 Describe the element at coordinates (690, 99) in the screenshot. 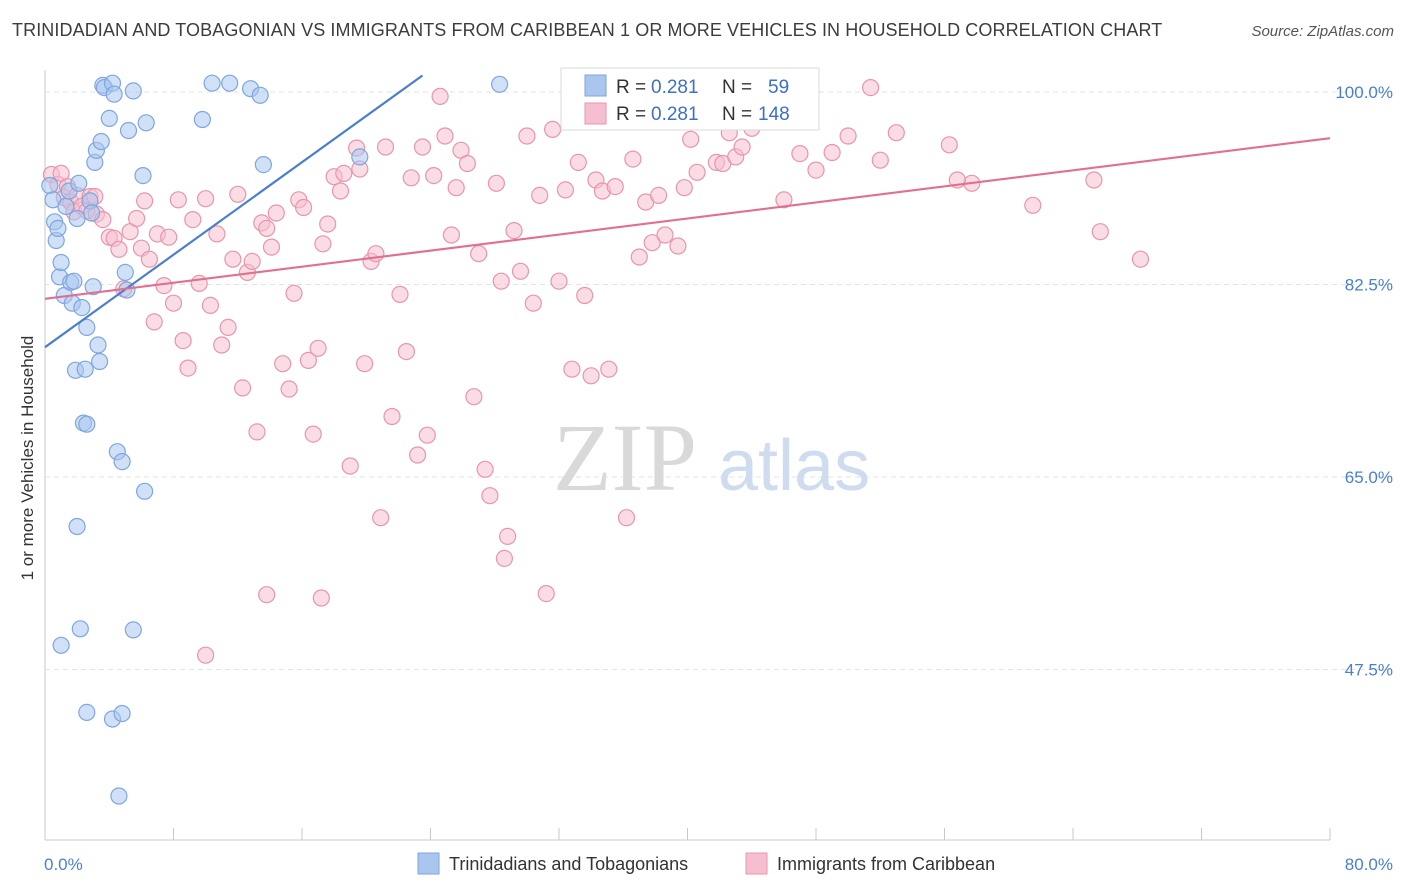

I see `stats-legend: R = 0.281 N = 59 R = 0.281 N = 148` at that location.